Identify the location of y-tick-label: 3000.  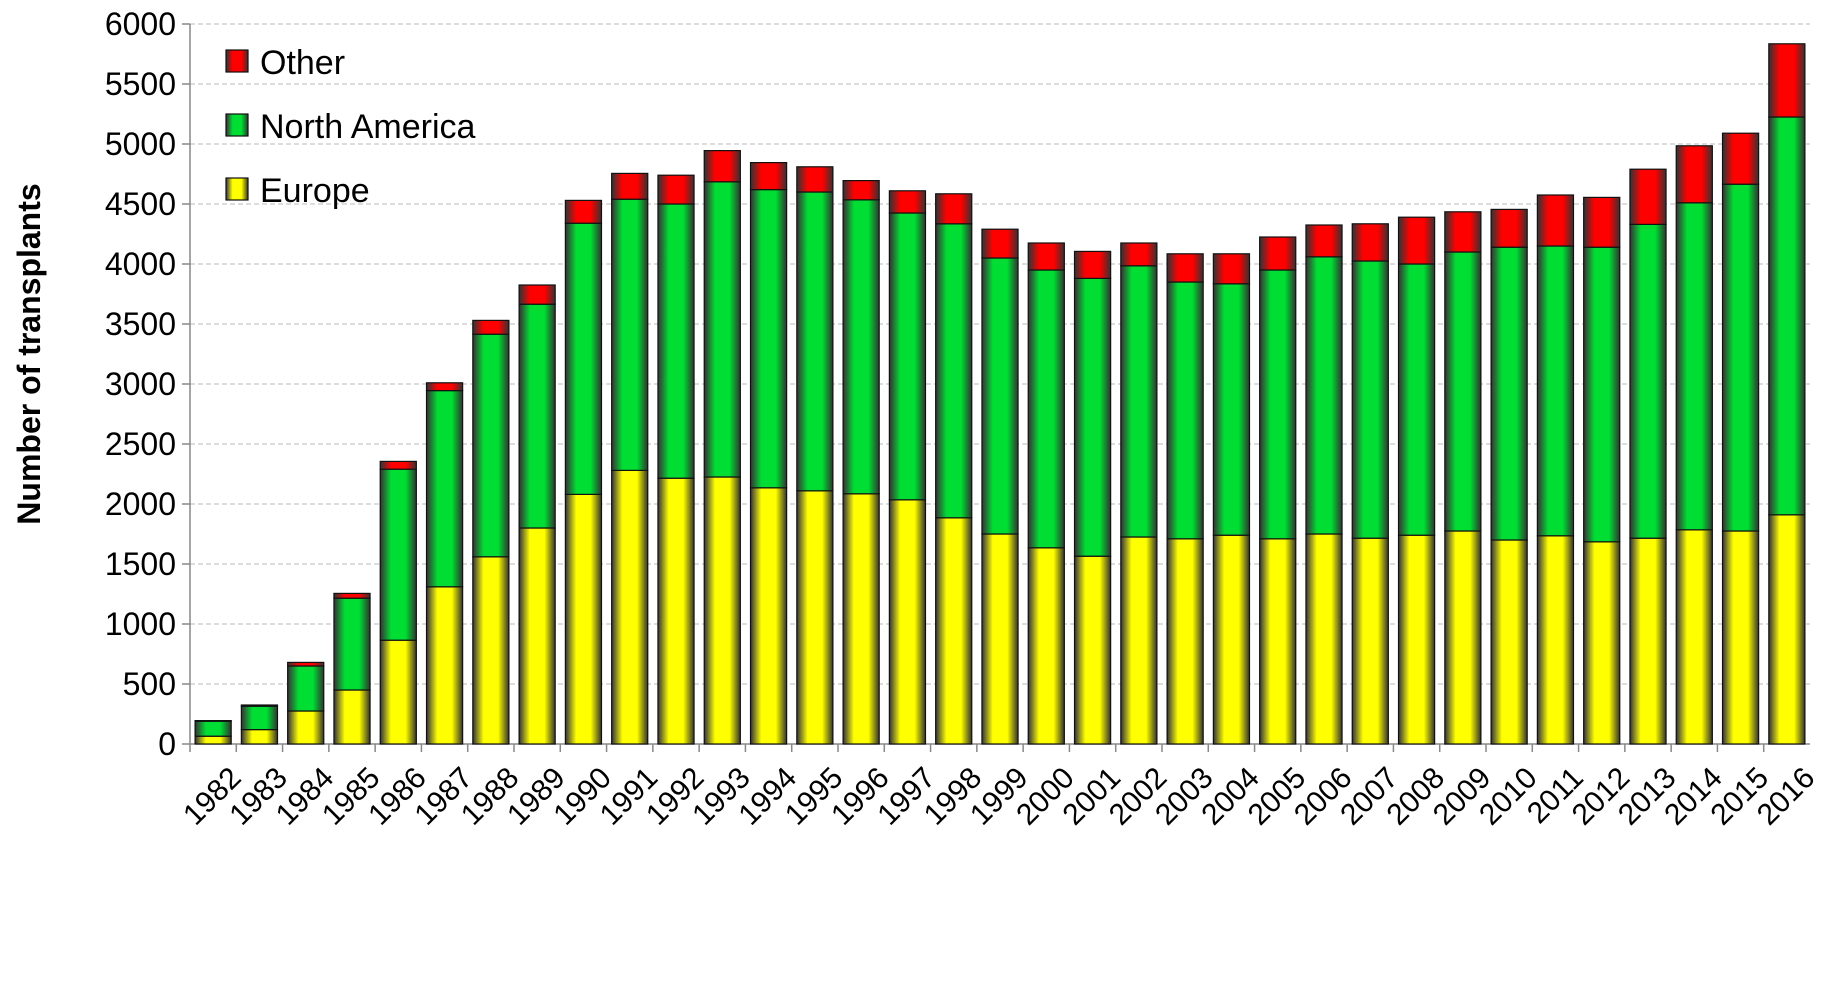
(140, 384).